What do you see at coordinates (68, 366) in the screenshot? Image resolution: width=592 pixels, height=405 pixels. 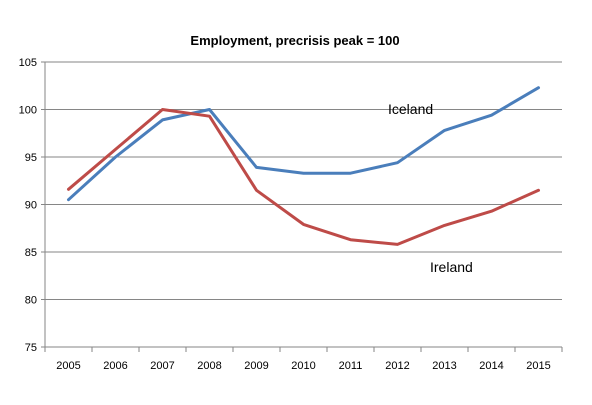 I see `x-tick-label-2005: 2005` at bounding box center [68, 366].